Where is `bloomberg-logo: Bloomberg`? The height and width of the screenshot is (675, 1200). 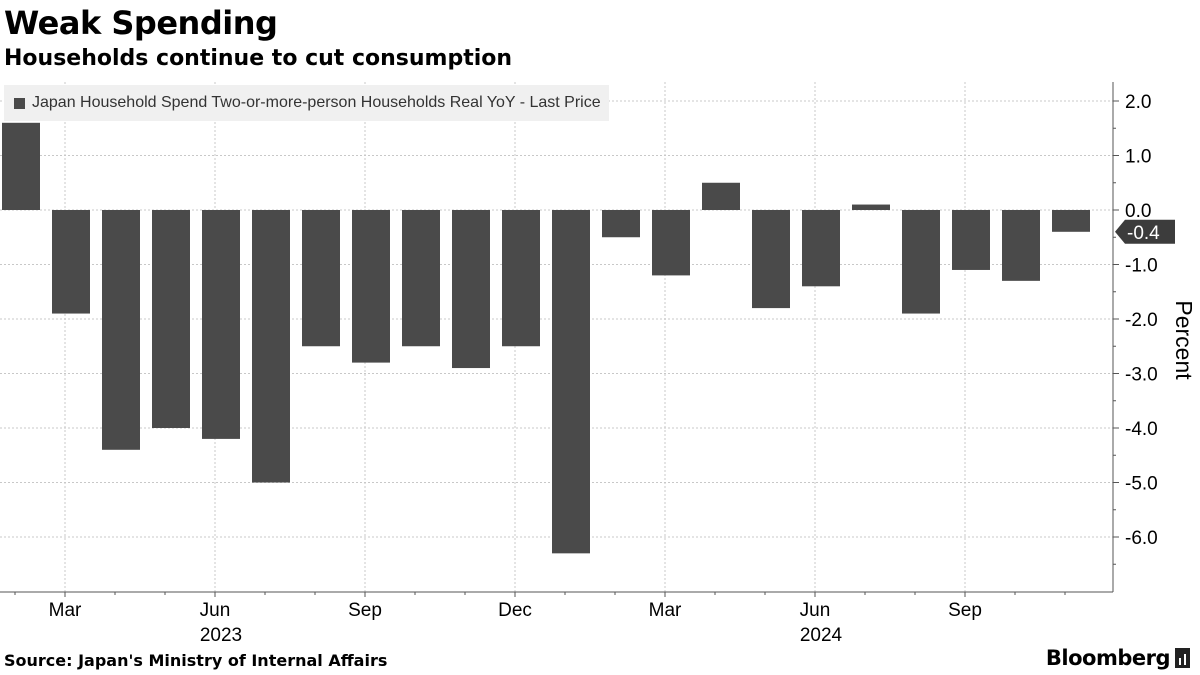 bloomberg-logo: Bloomberg is located at coordinates (1118, 658).